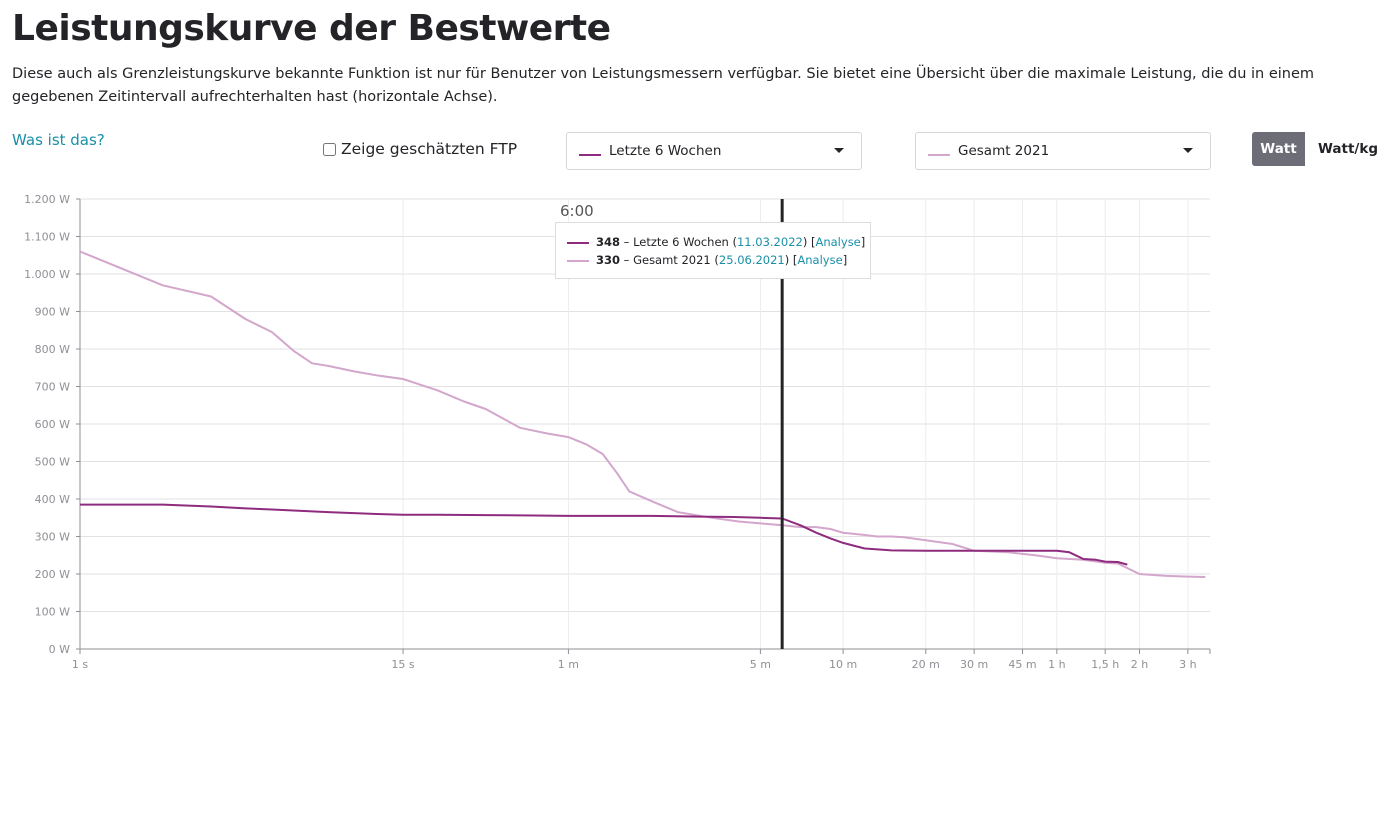  Describe the element at coordinates (939, 155) in the screenshot. I see `comparison-series-swatch` at that location.